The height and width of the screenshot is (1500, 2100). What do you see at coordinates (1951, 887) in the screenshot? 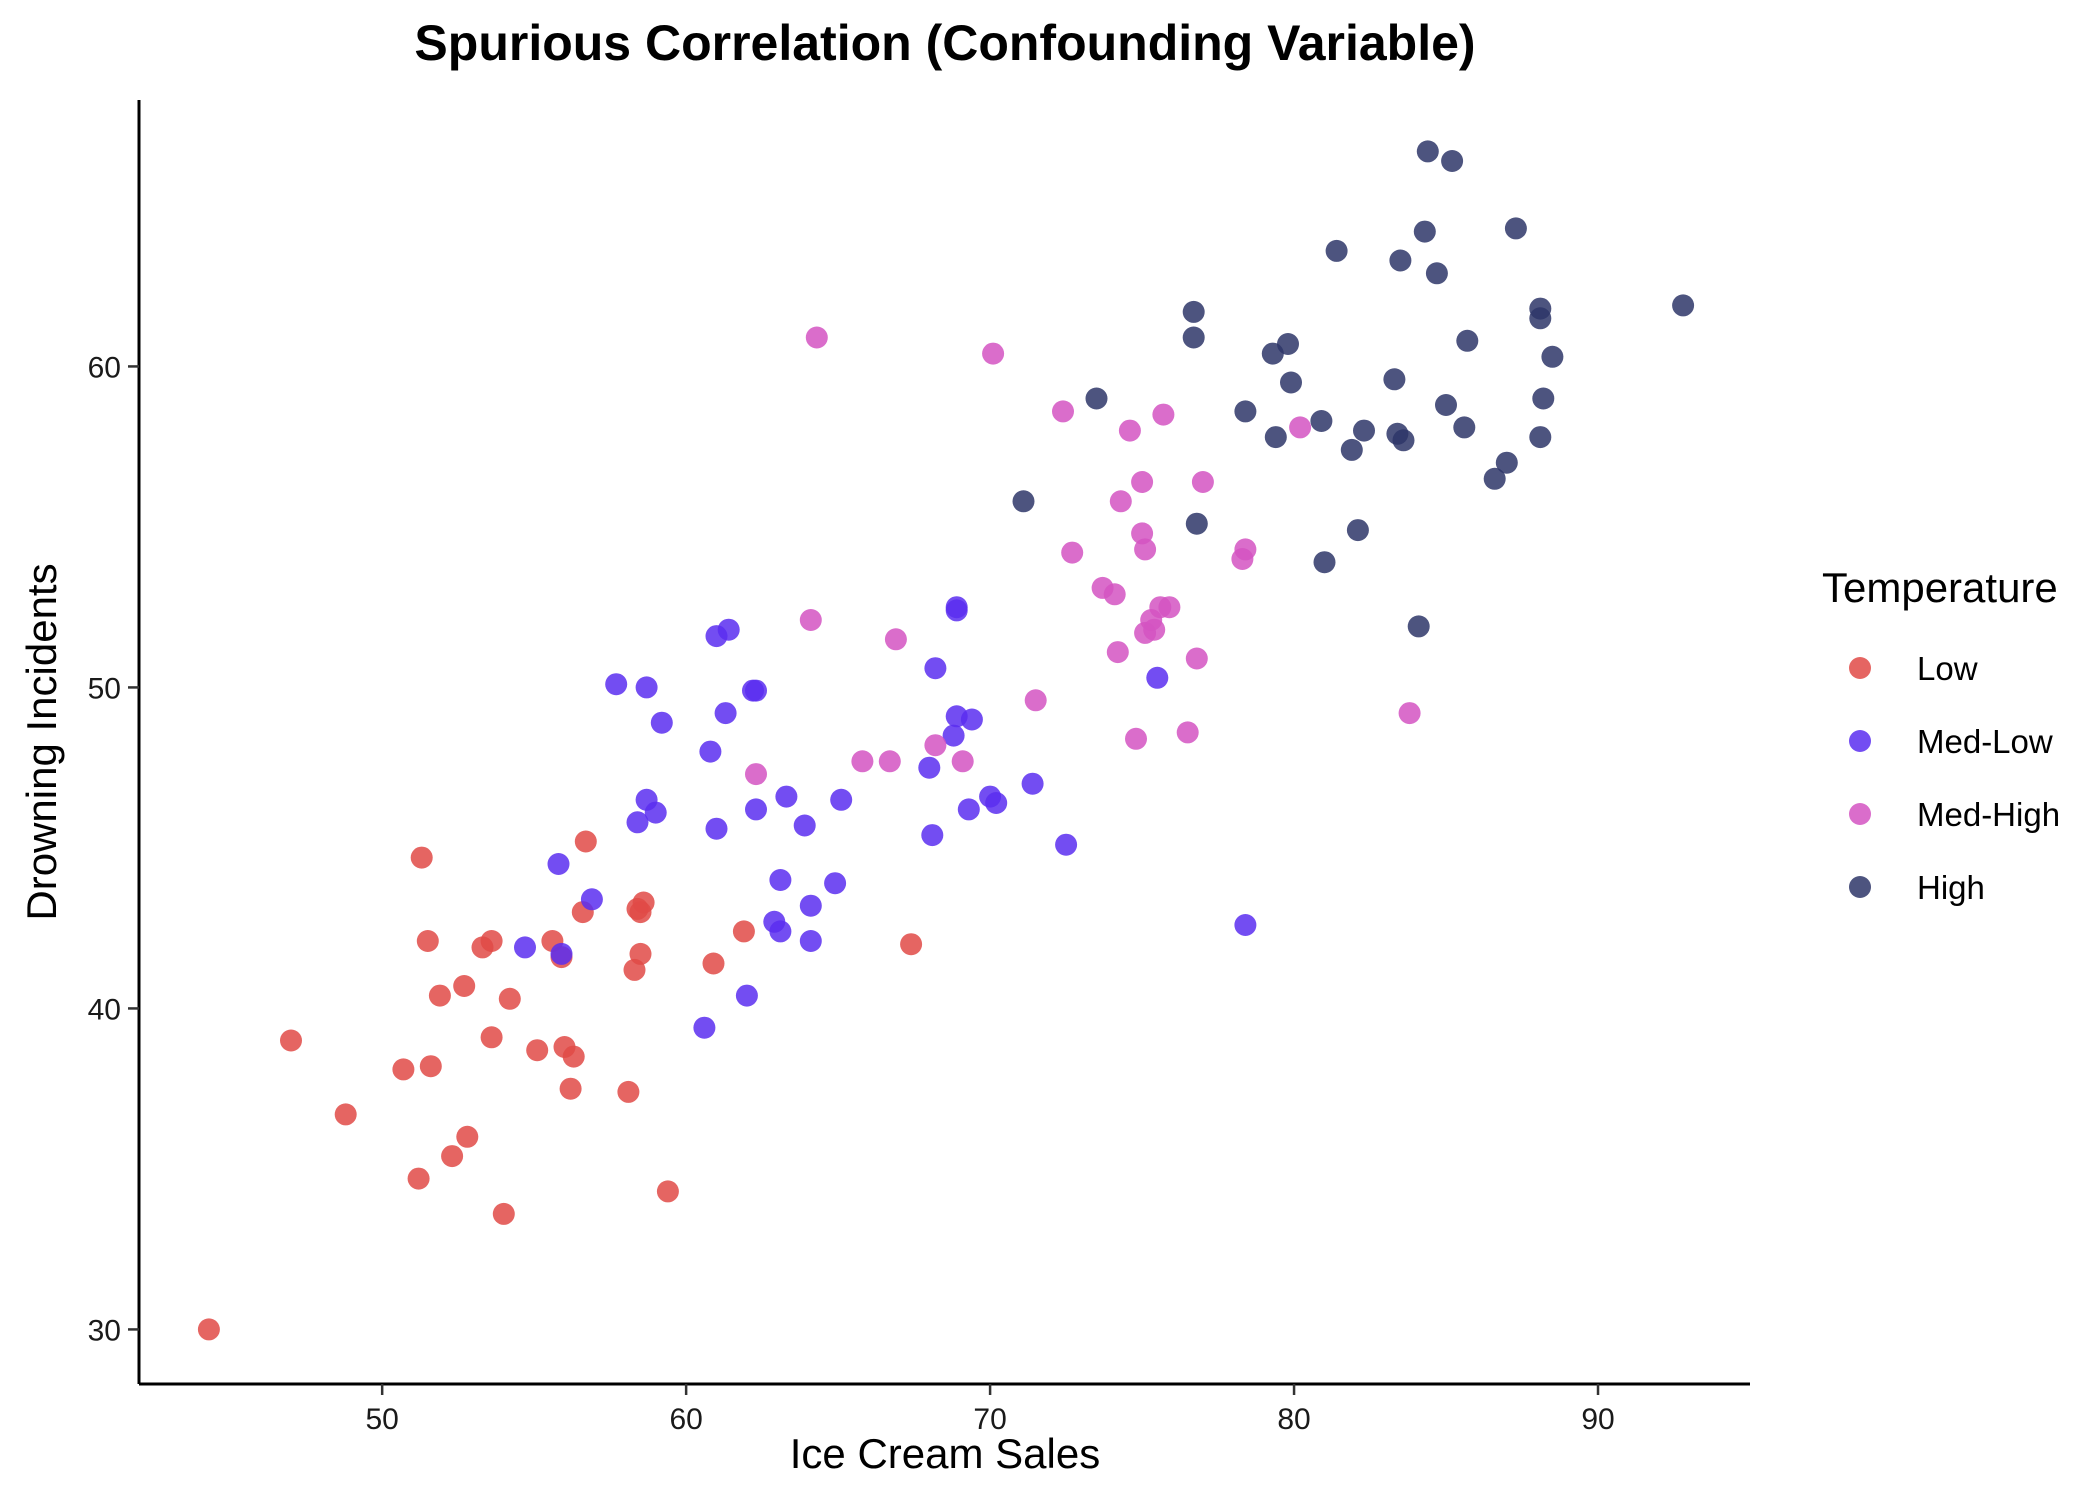
I see `legend-label-high: High` at bounding box center [1951, 887].